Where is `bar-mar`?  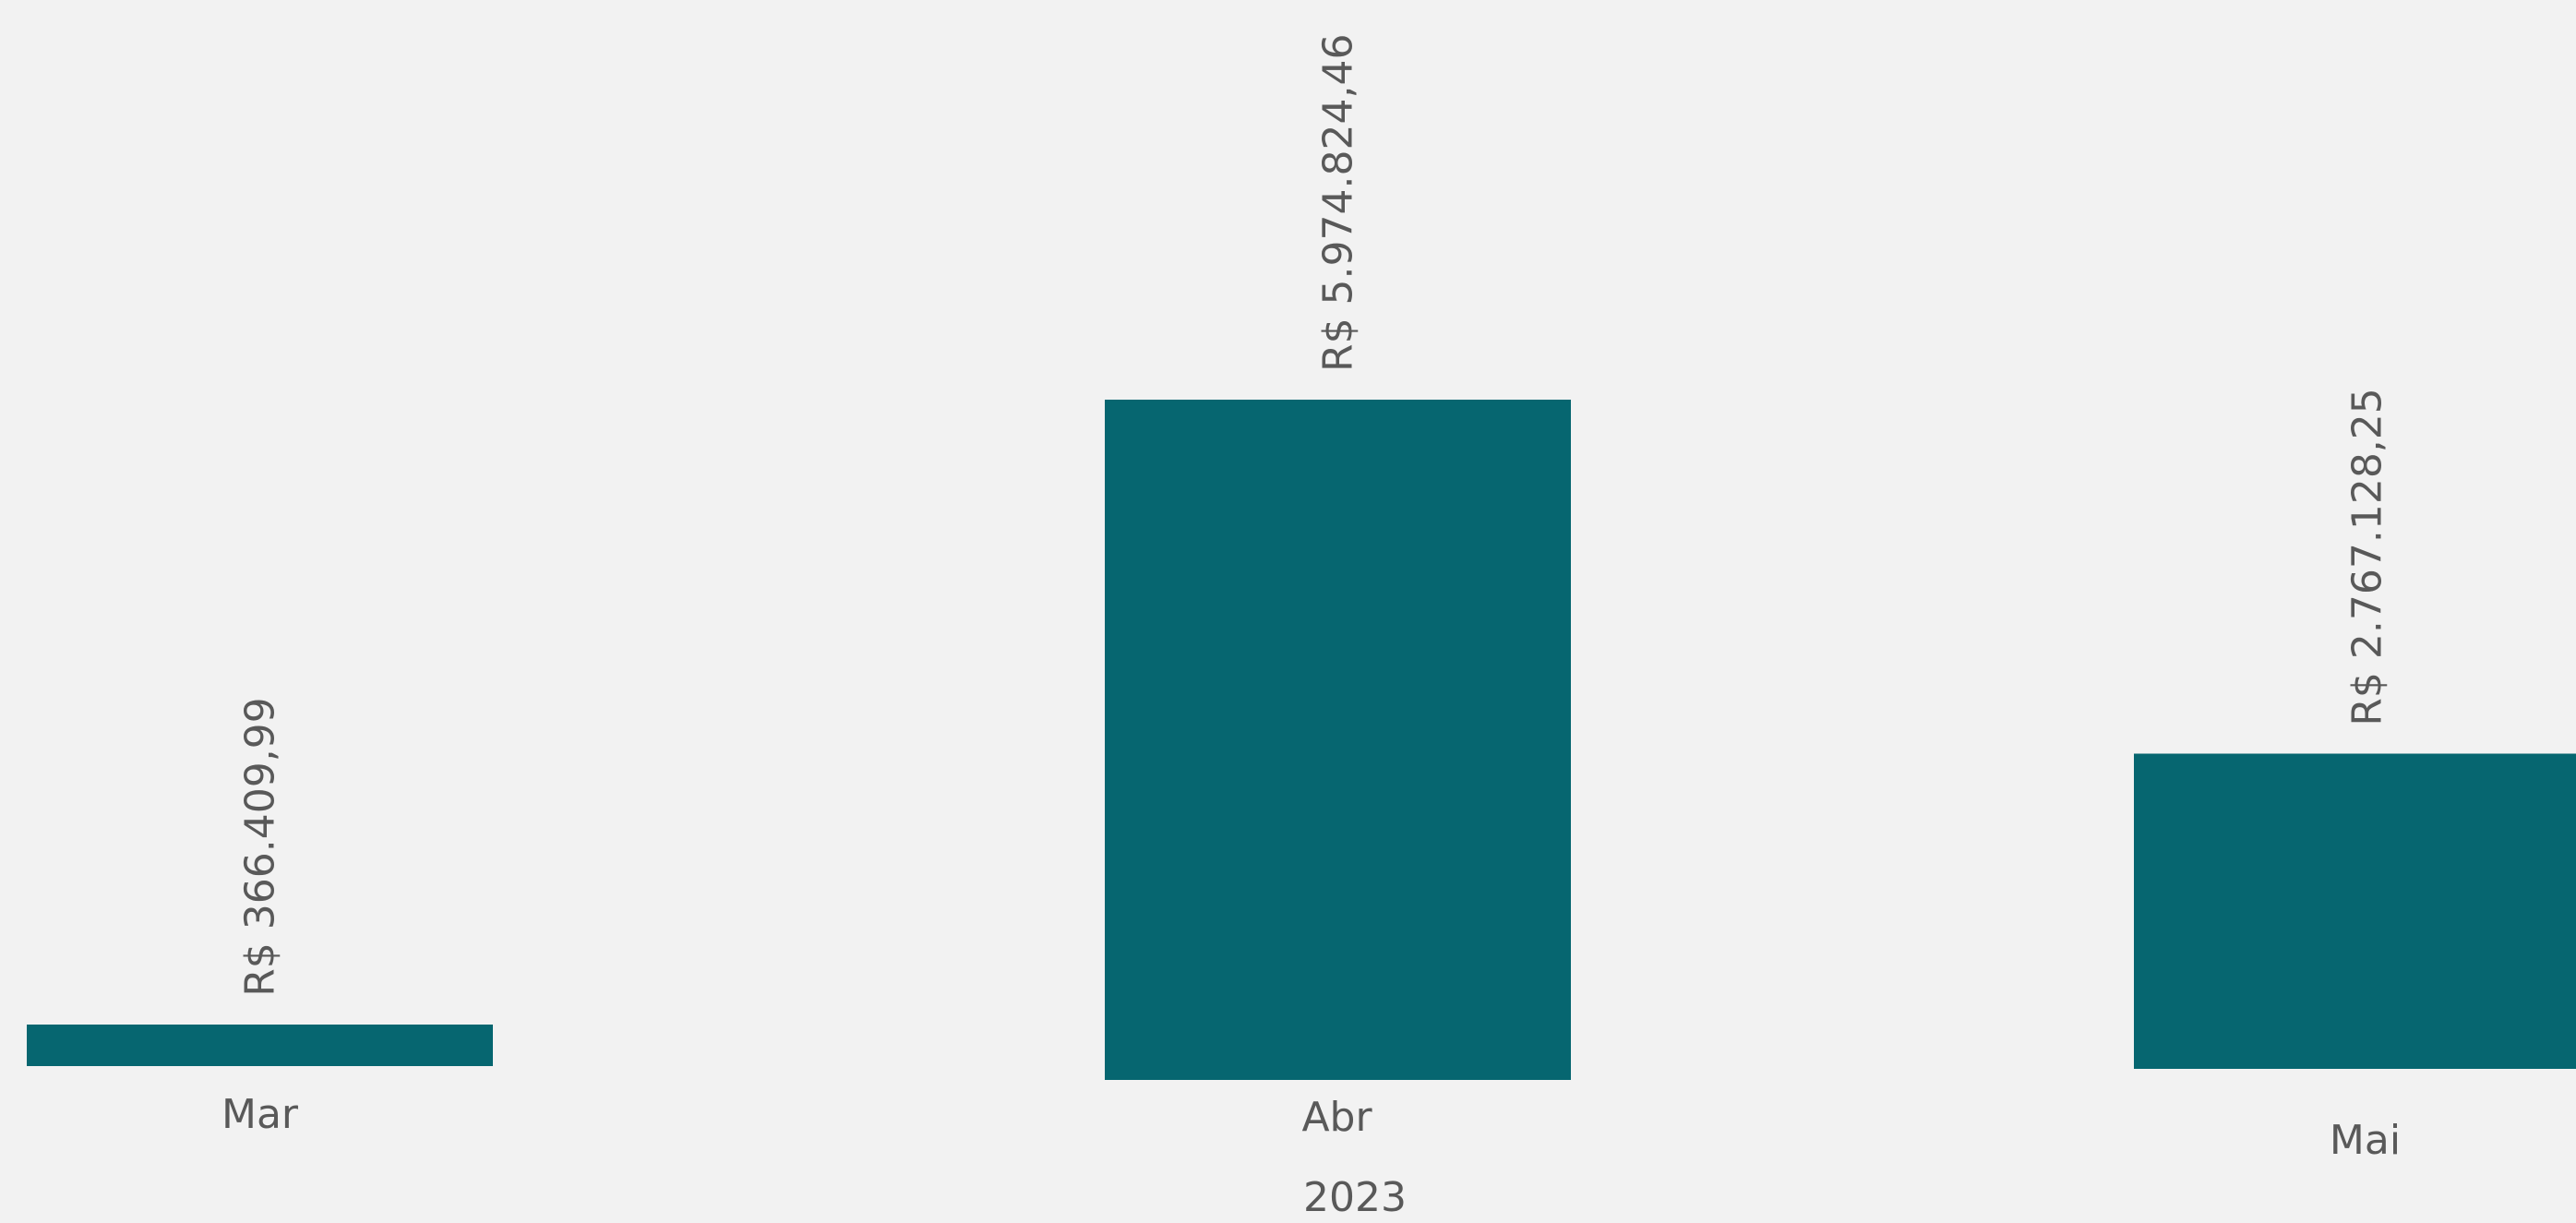 bar-mar is located at coordinates (260, 1045).